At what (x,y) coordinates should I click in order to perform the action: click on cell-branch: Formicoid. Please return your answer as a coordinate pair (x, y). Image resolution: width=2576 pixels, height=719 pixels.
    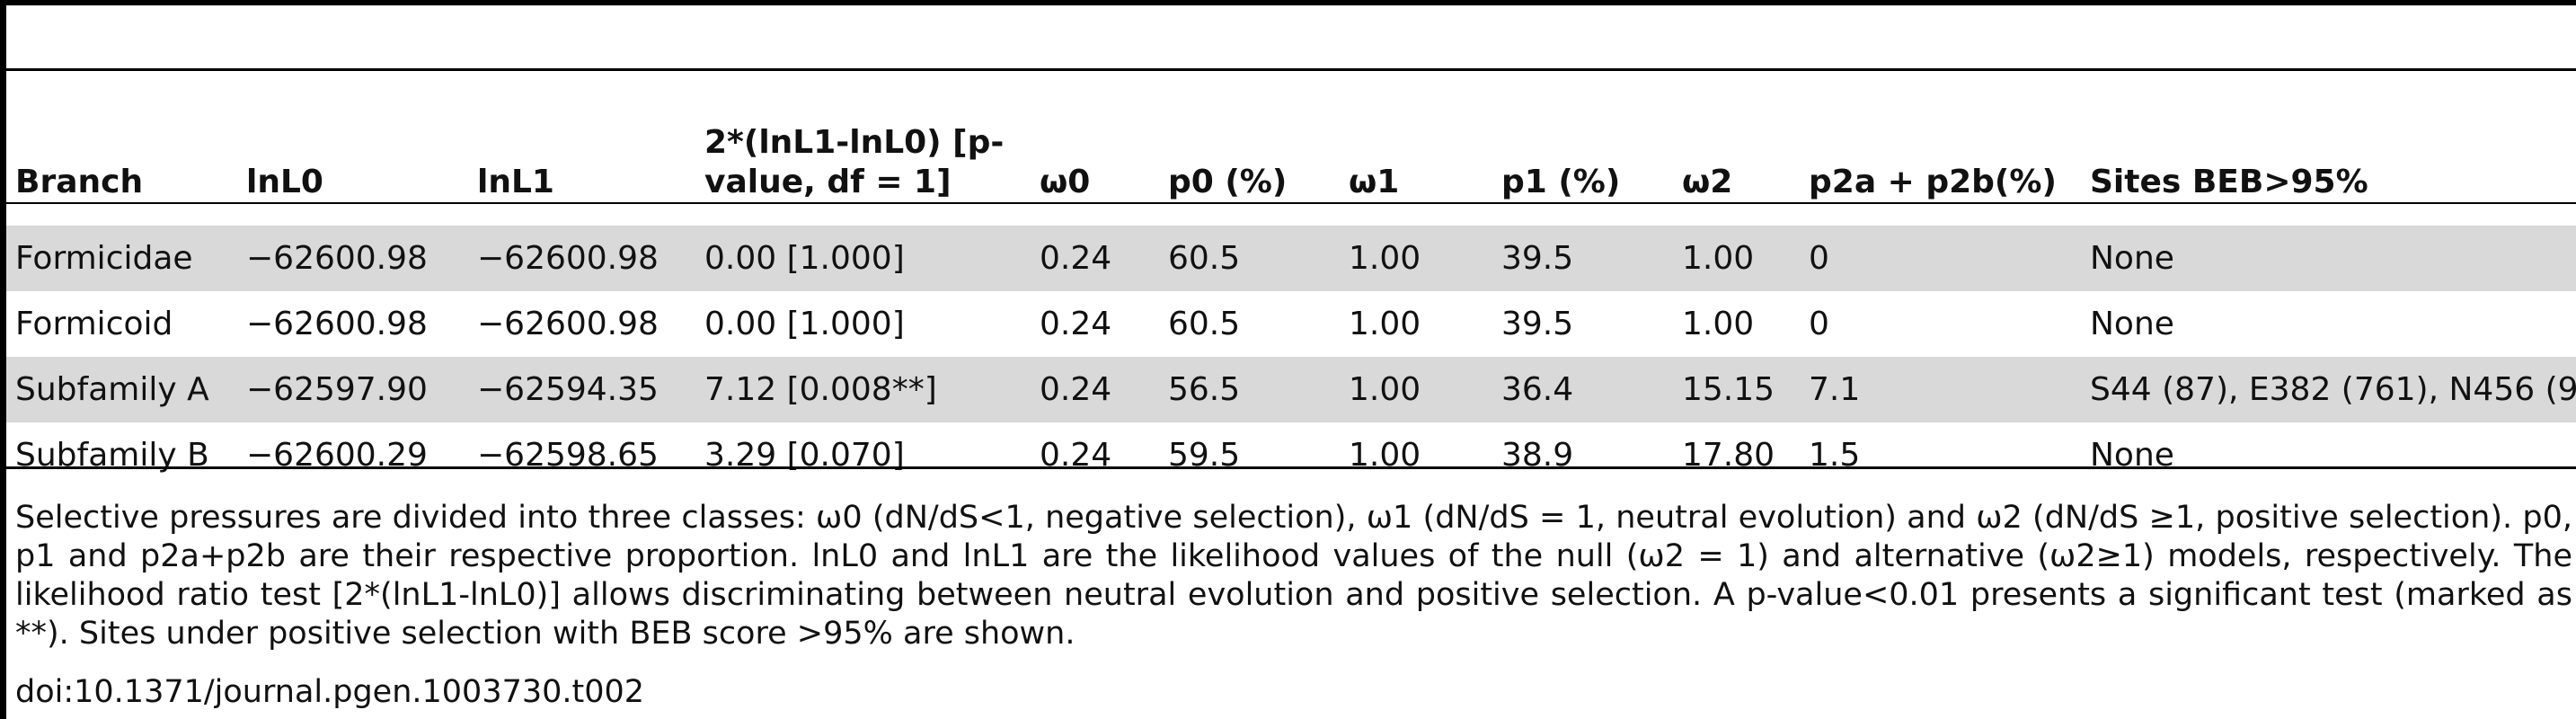
    Looking at the image, I should click on (94, 324).